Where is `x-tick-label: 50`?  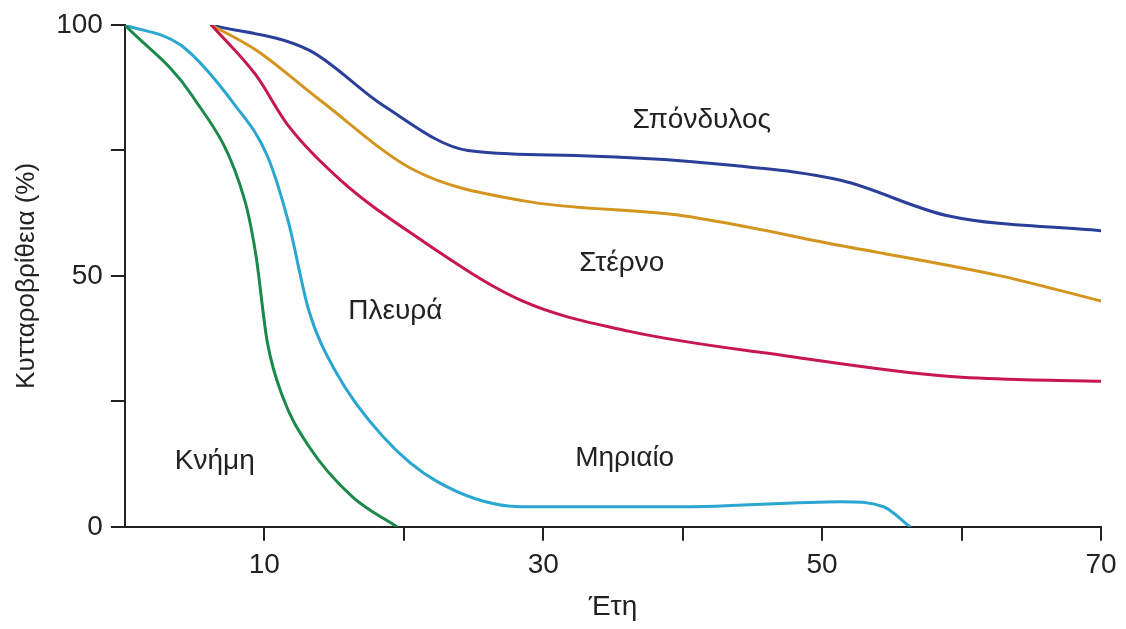 x-tick-label: 50 is located at coordinates (822, 564).